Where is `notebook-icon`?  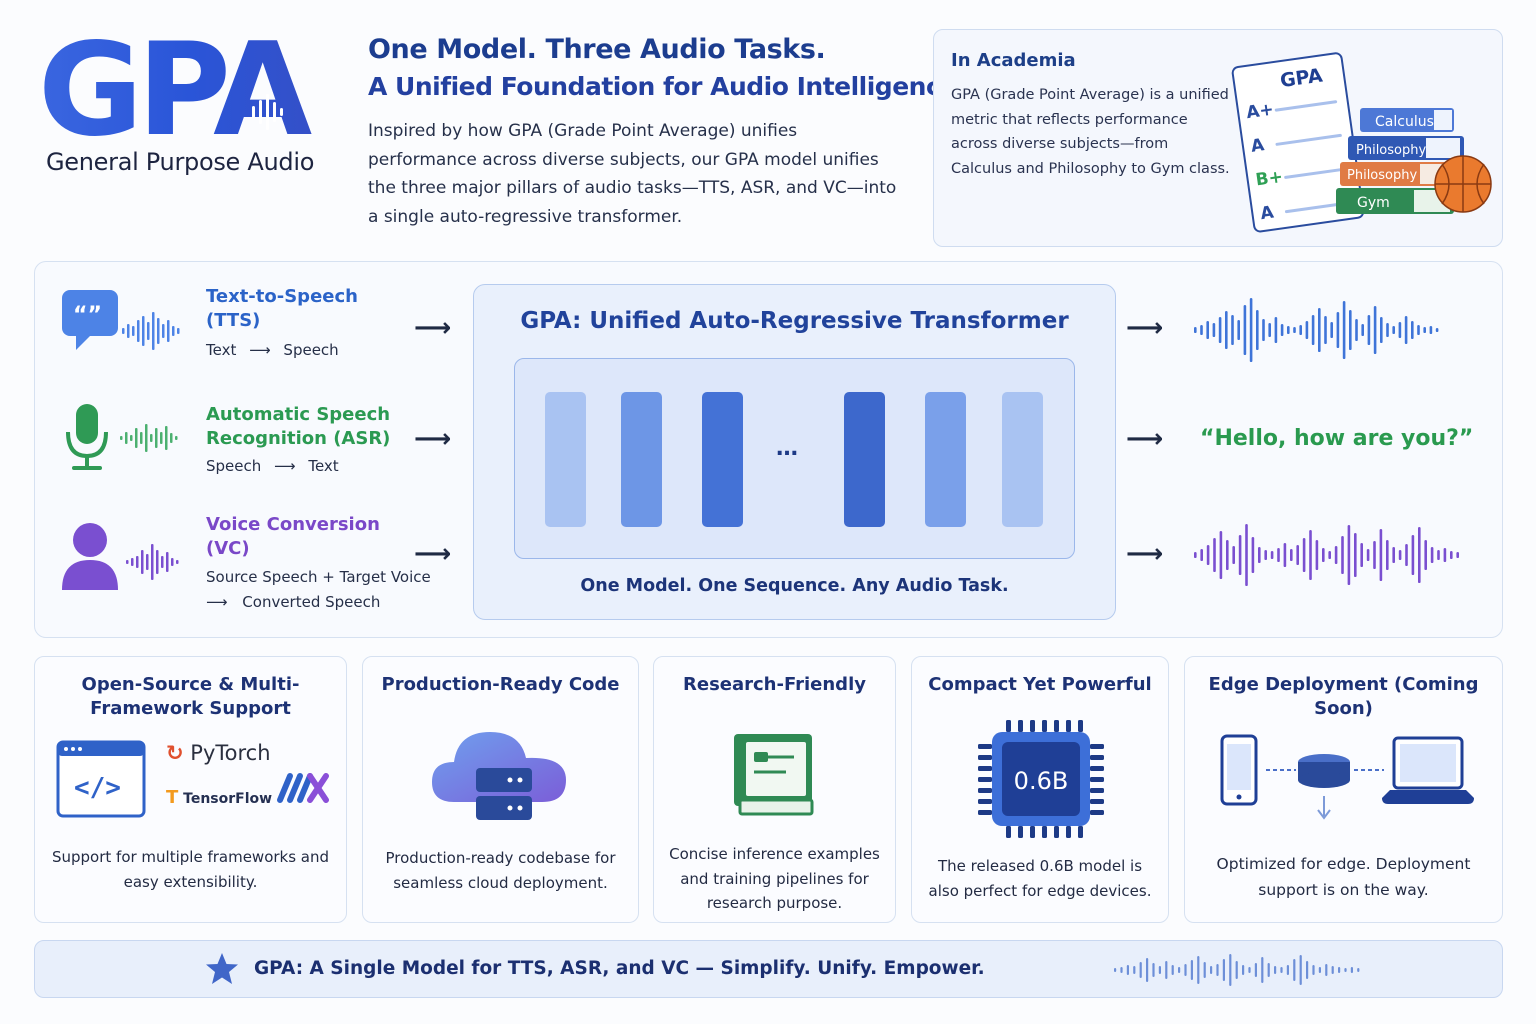
notebook-icon is located at coordinates (774, 775).